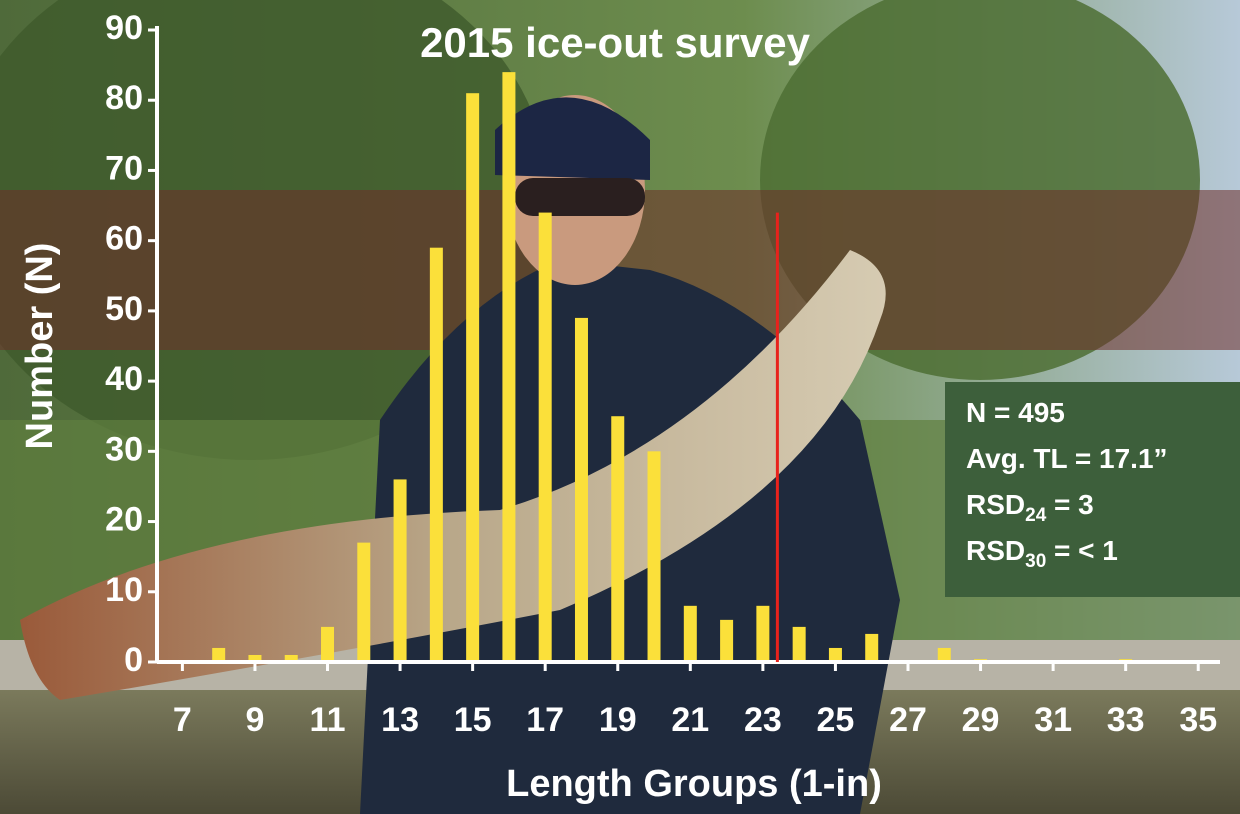 The height and width of the screenshot is (814, 1240). Describe the element at coordinates (473, 720) in the screenshot. I see `x-tick-label: 15` at that location.